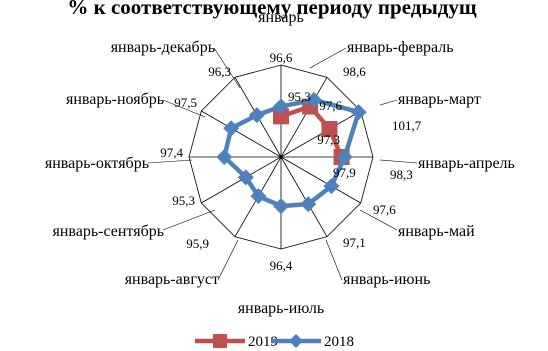 The width and height of the screenshot is (548, 351). I want to click on legend-label: 2019, so click(263, 342).